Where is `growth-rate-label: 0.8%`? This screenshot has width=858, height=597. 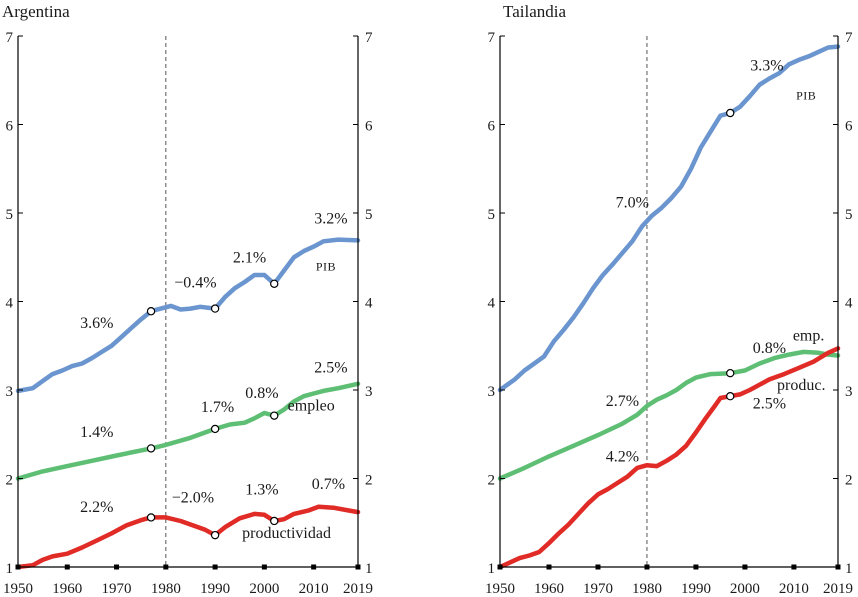 growth-rate-label: 0.8% is located at coordinates (261, 393).